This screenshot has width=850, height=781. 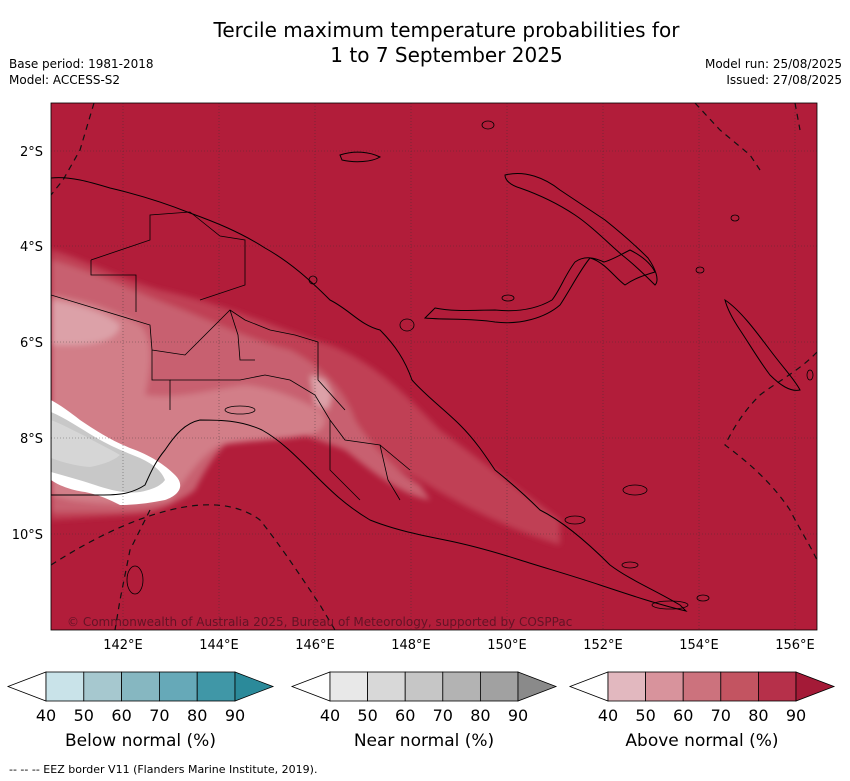 What do you see at coordinates (507, 645) in the screenshot?
I see `lon-label: 150°E` at bounding box center [507, 645].